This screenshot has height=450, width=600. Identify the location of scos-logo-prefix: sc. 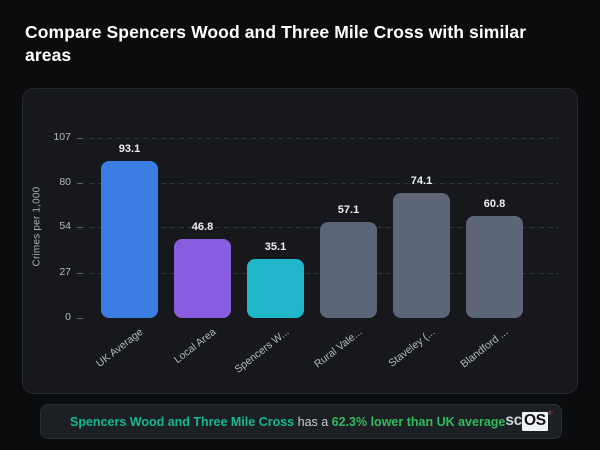
(514, 421).